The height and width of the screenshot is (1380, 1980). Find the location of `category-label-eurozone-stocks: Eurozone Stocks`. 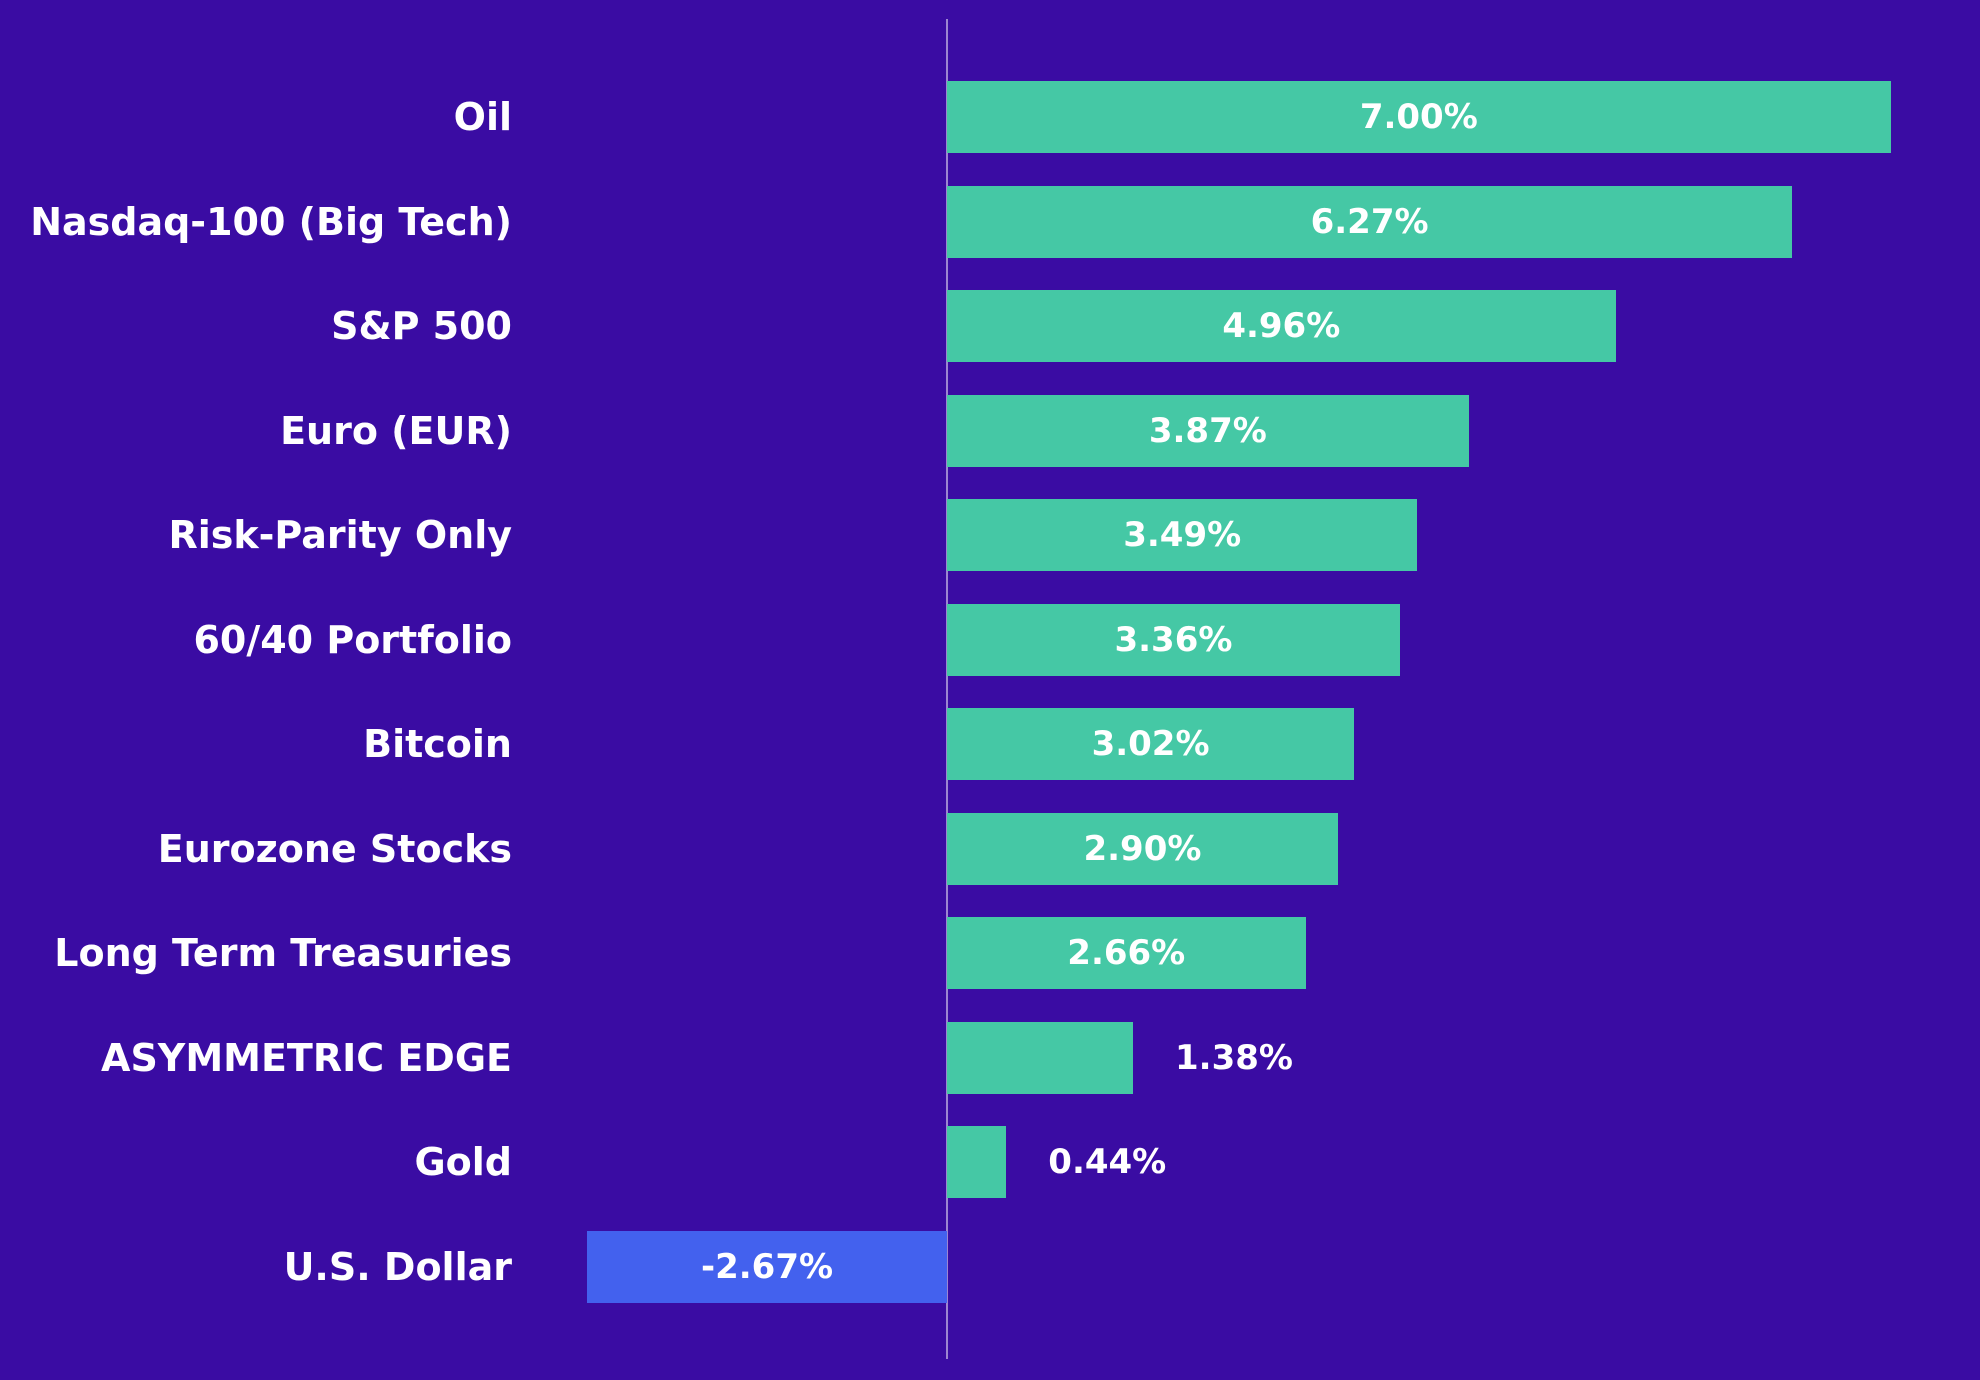

category-label-eurozone-stocks: Eurozone Stocks is located at coordinates (334, 848).